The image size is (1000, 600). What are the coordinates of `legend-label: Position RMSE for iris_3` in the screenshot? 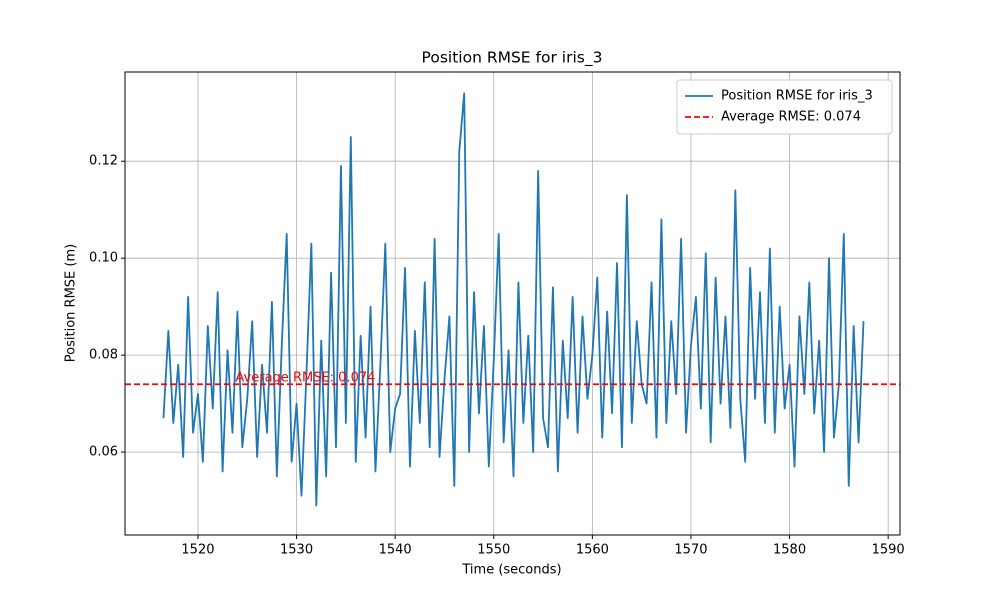 It's located at (797, 96).